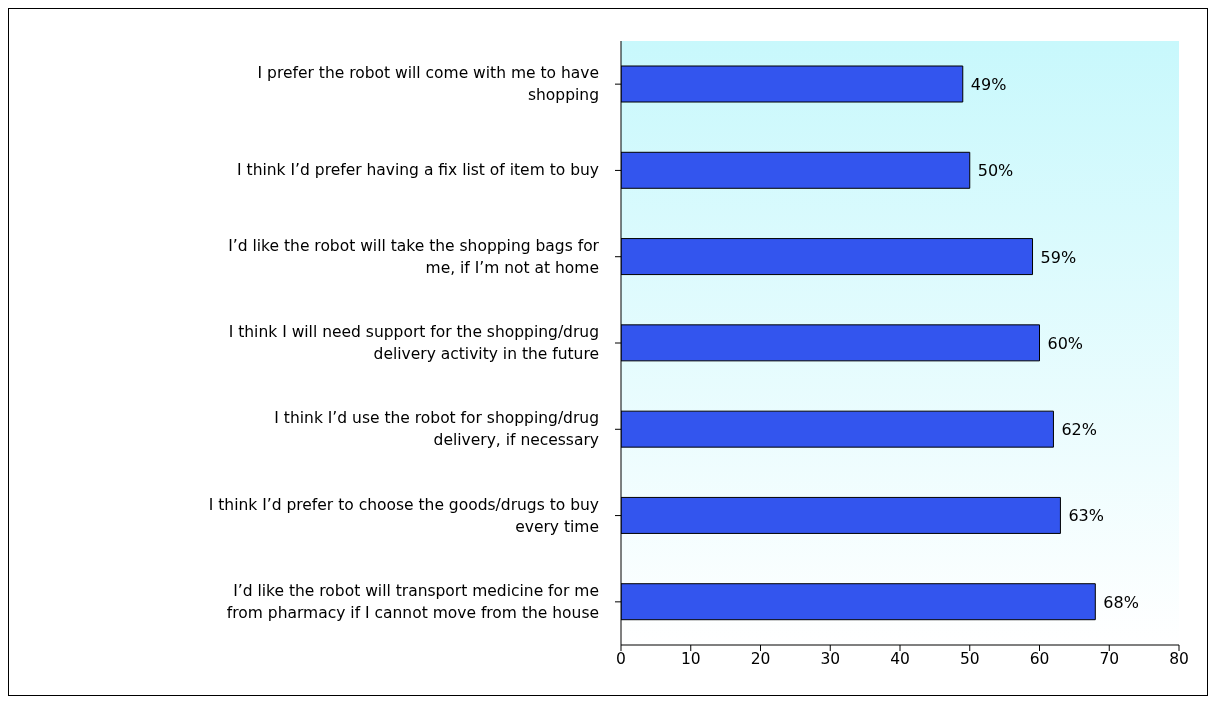 The width and height of the screenshot is (1218, 704). What do you see at coordinates (1079, 430) in the screenshot?
I see `data-label: 62%` at bounding box center [1079, 430].